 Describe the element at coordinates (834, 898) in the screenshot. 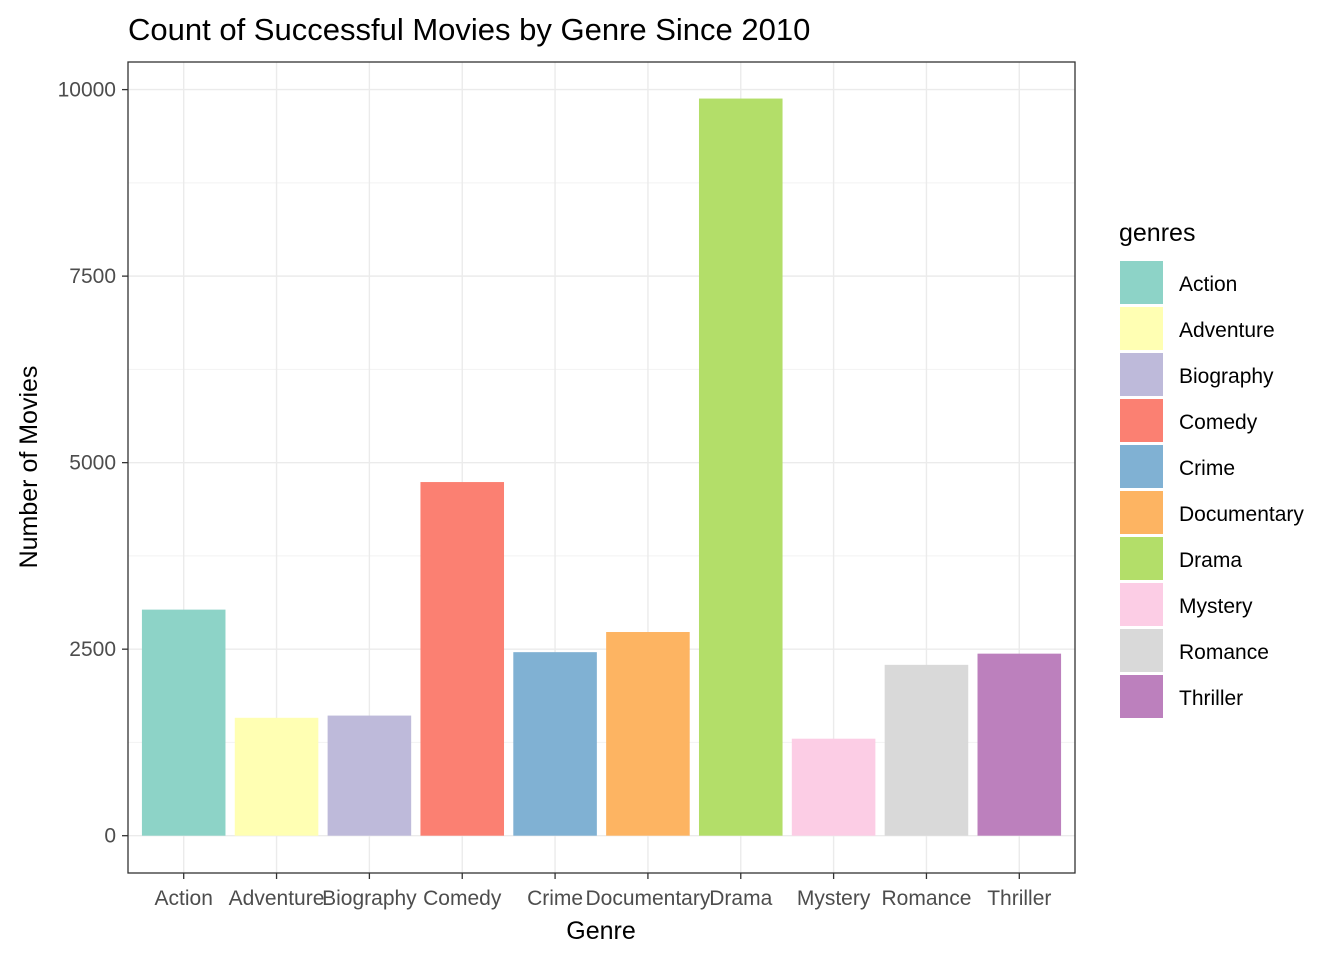

I see `x-tick-label: Mystery` at that location.